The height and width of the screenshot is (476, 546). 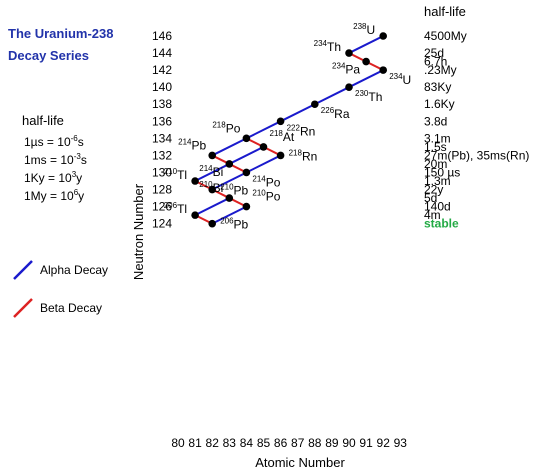 I want to click on y-tick-label: 124, so click(x=162, y=224).